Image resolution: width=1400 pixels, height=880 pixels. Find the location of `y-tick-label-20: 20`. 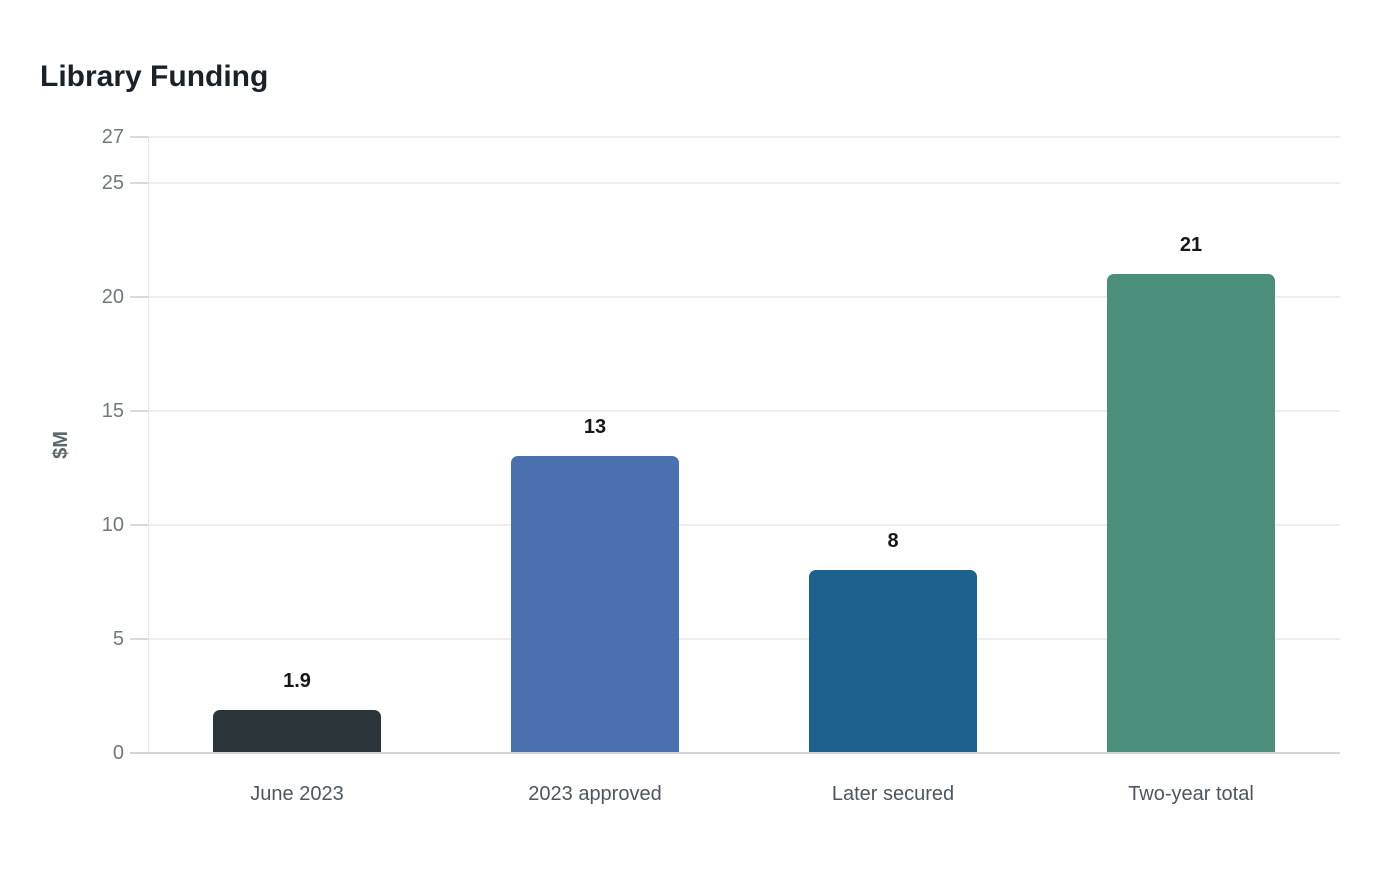

y-tick-label-20: 20 is located at coordinates (112, 296).